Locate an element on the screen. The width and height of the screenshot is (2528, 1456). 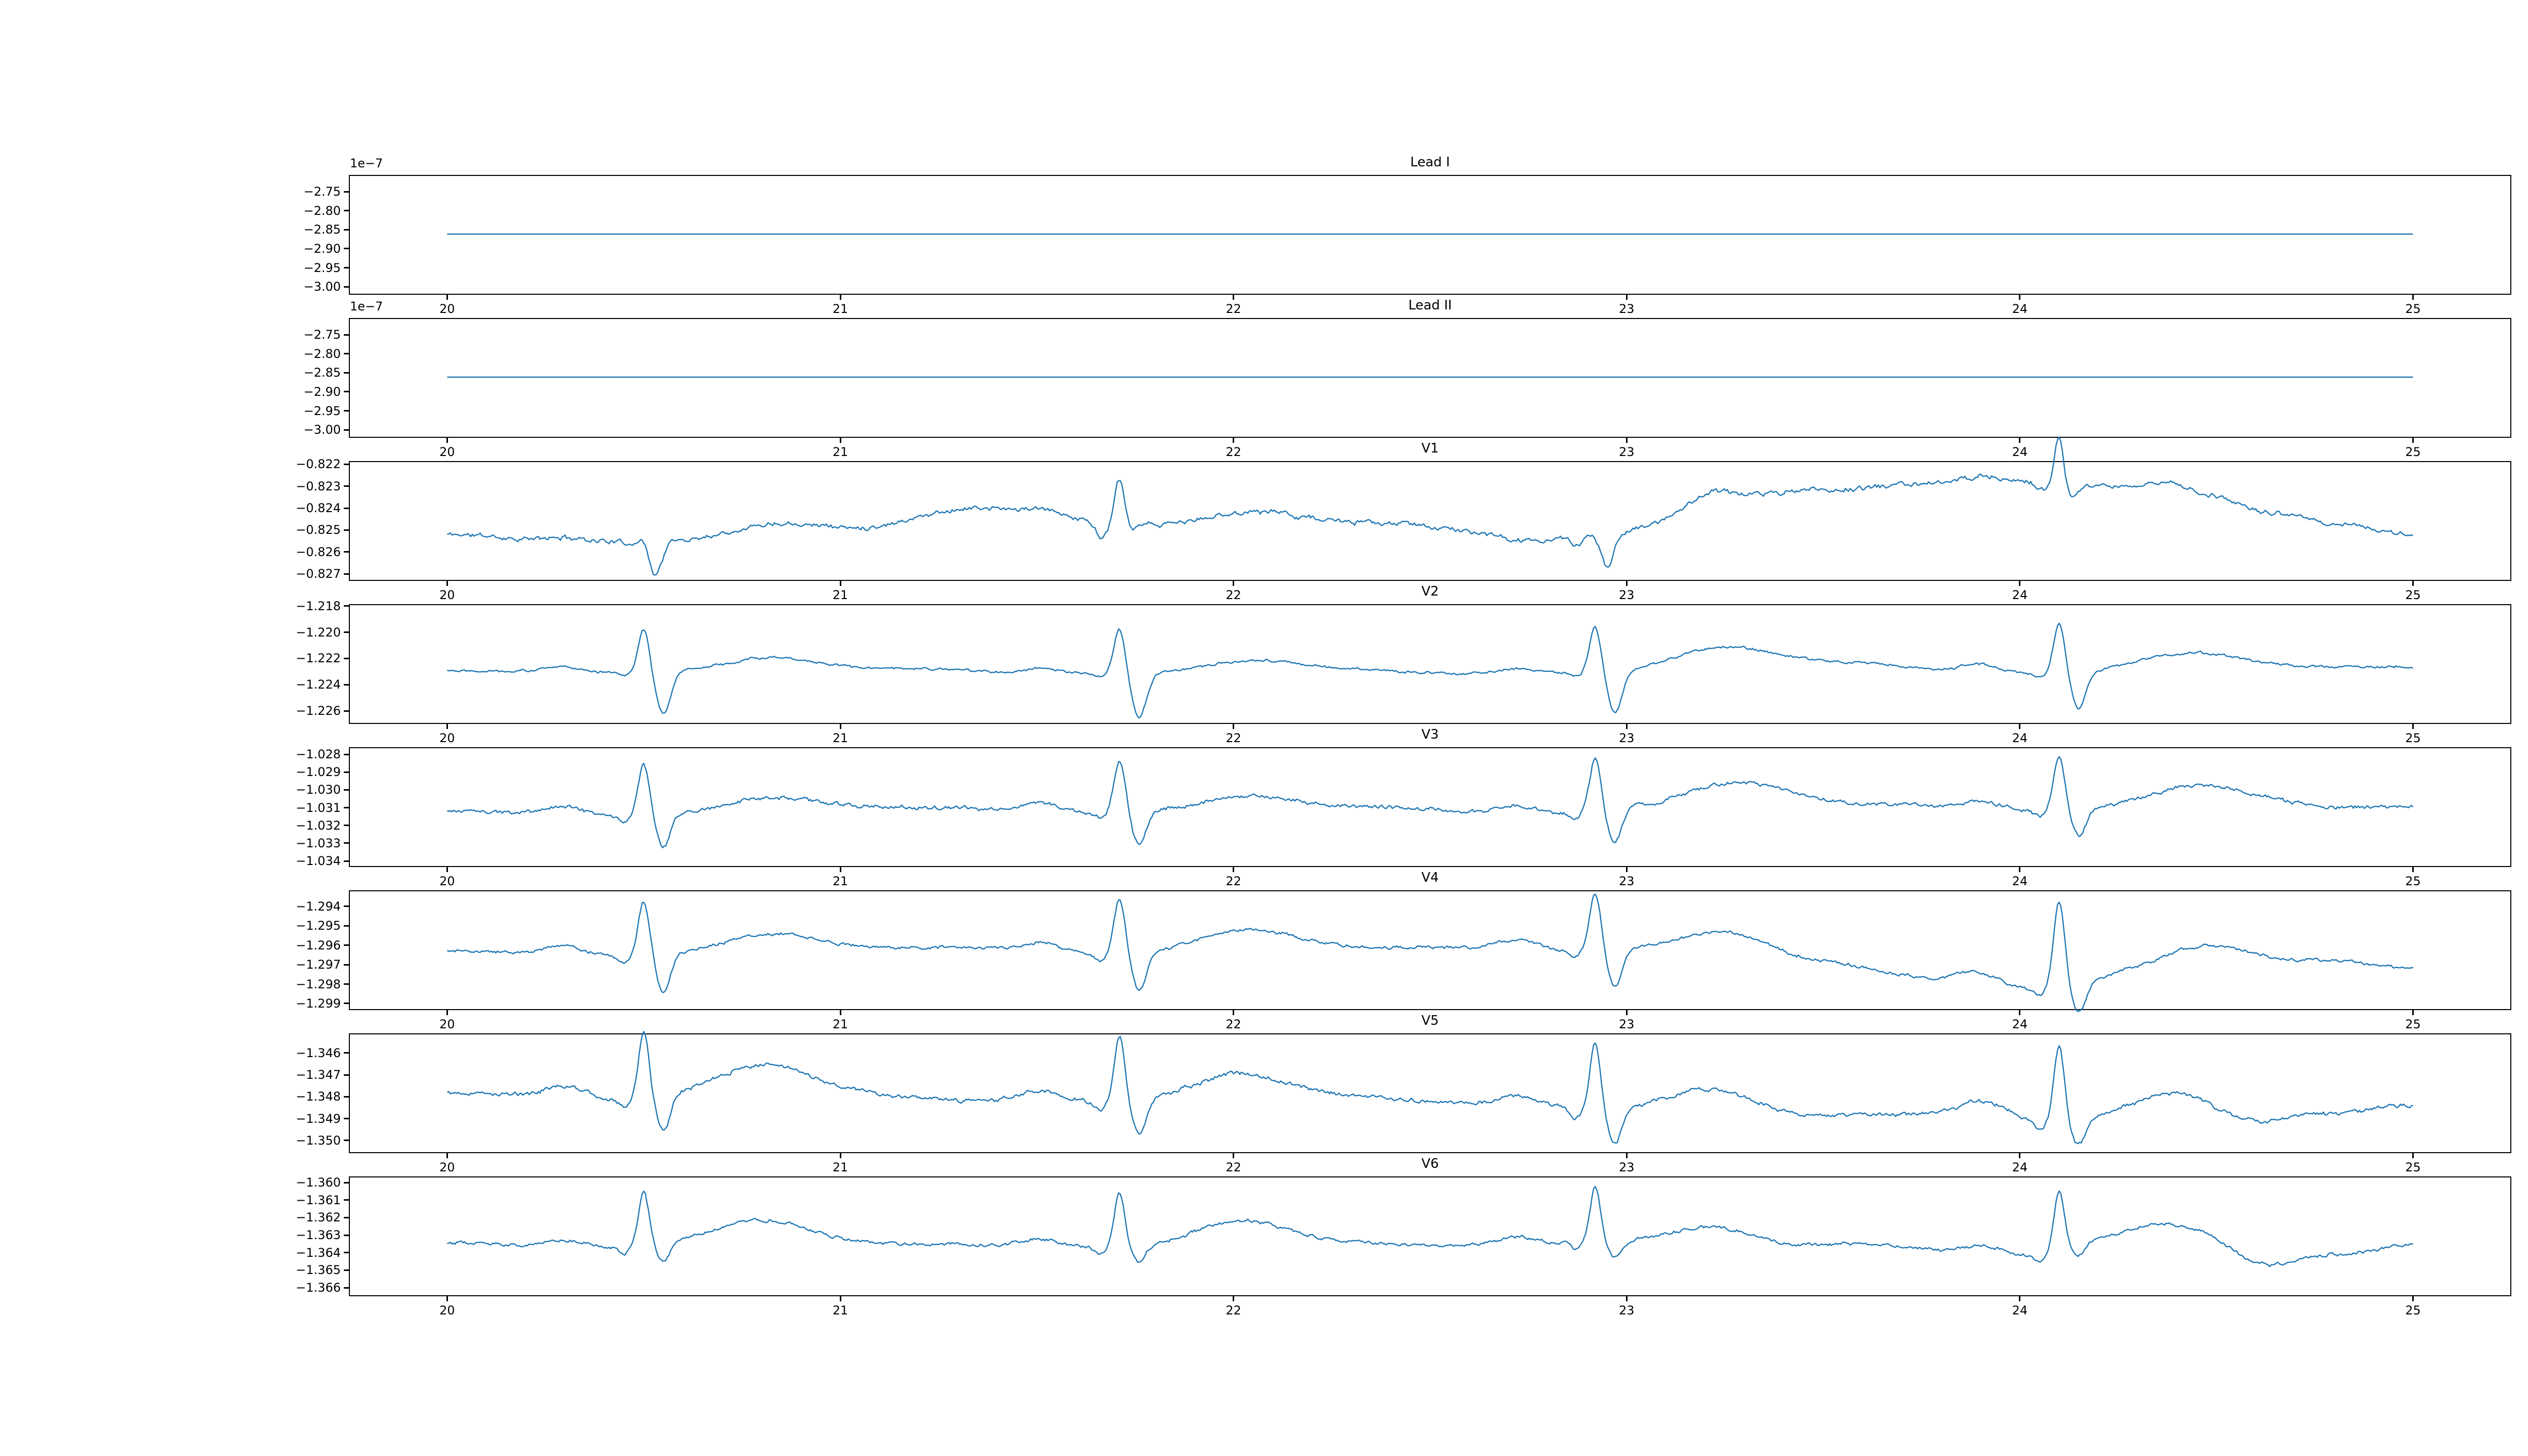
y-tick-label: −1.363 is located at coordinates (318, 1235).